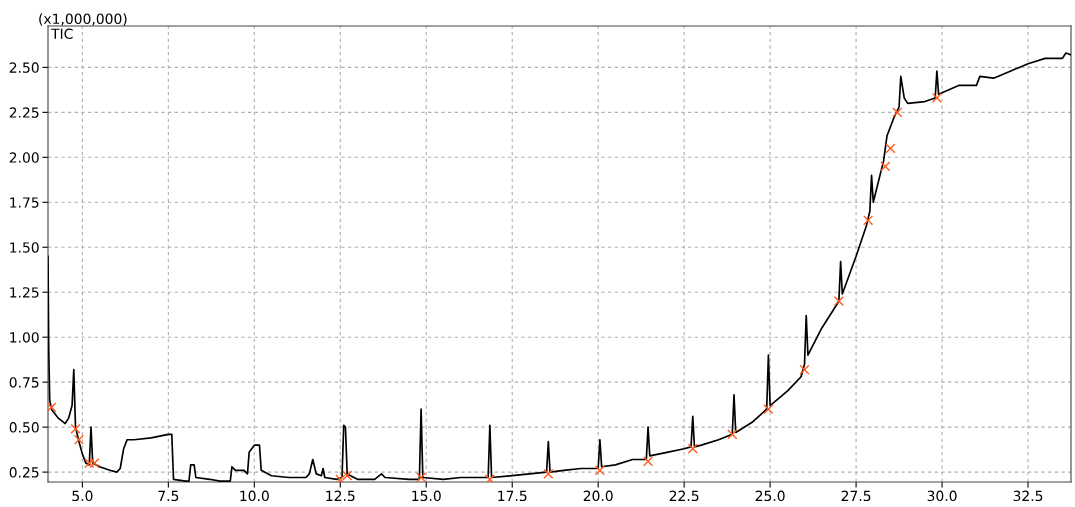 This screenshot has height=507, width=1075. I want to click on y-tick-label: 1.25, so click(24, 292).